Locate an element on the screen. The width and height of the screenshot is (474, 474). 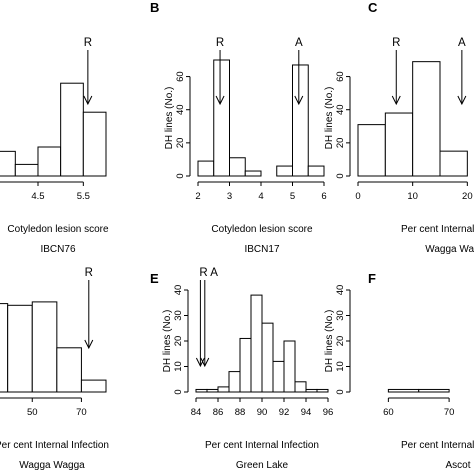
x-tick-label: 0 is located at coordinates (357, 196).